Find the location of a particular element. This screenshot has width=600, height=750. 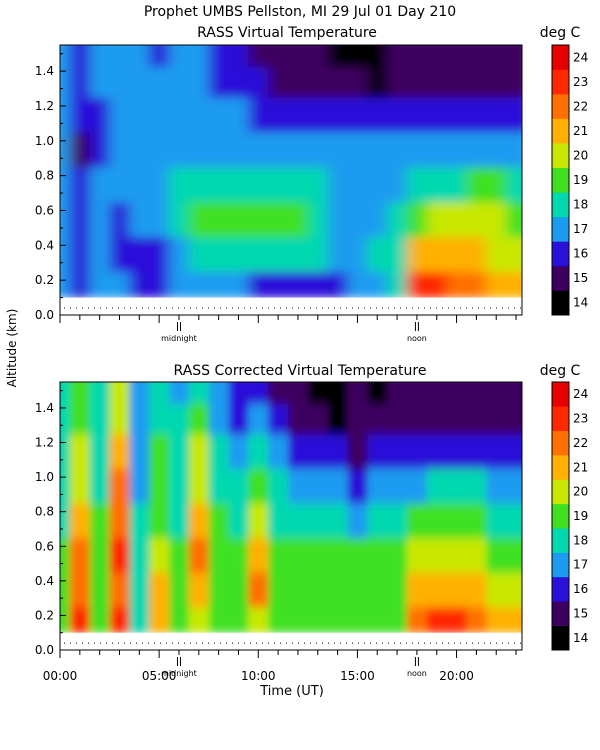

y-tick-label: 0.0 is located at coordinates (44, 315).